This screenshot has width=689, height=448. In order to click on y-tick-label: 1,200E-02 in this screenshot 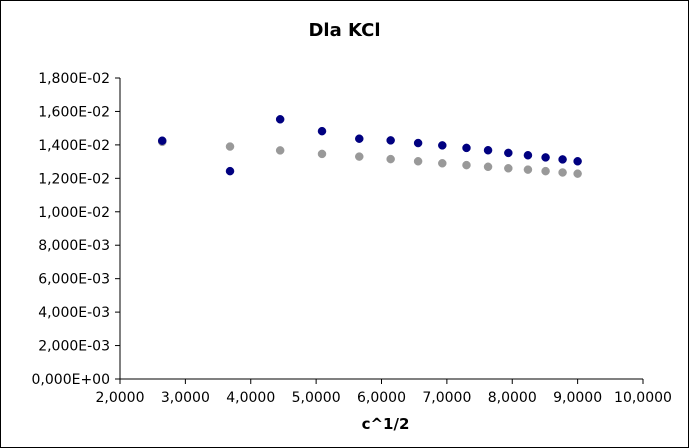, I will do `click(74, 179)`.